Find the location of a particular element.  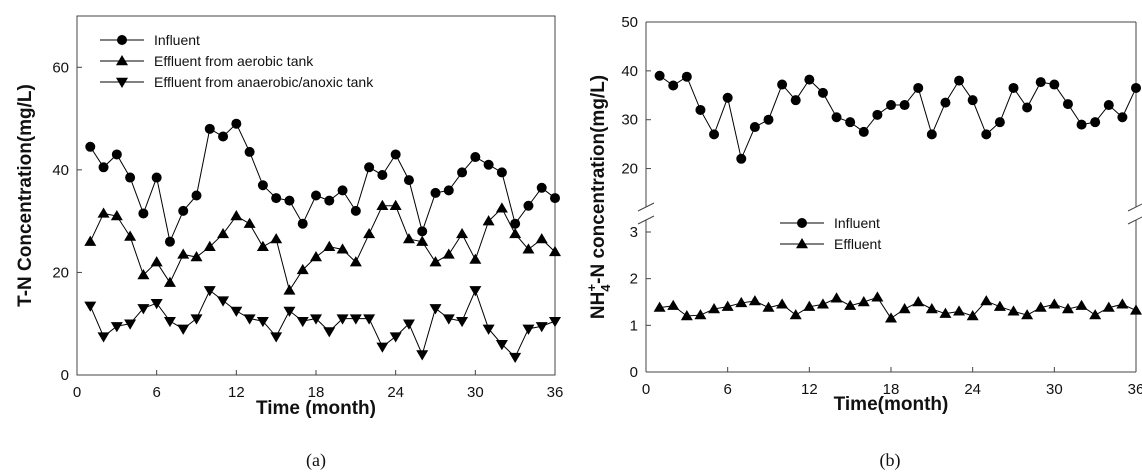

panel-b-ytick-label: 1 is located at coordinates (634, 325).